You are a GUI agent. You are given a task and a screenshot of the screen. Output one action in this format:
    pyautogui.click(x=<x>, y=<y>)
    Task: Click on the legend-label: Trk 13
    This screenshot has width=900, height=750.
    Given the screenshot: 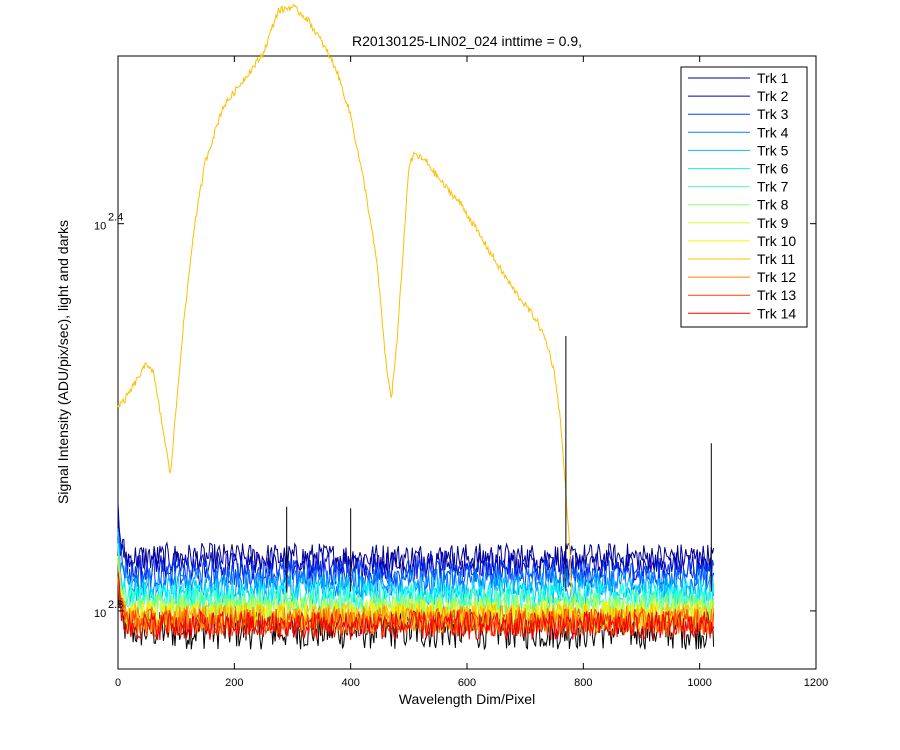 What is the action you would take?
    pyautogui.click(x=776, y=295)
    